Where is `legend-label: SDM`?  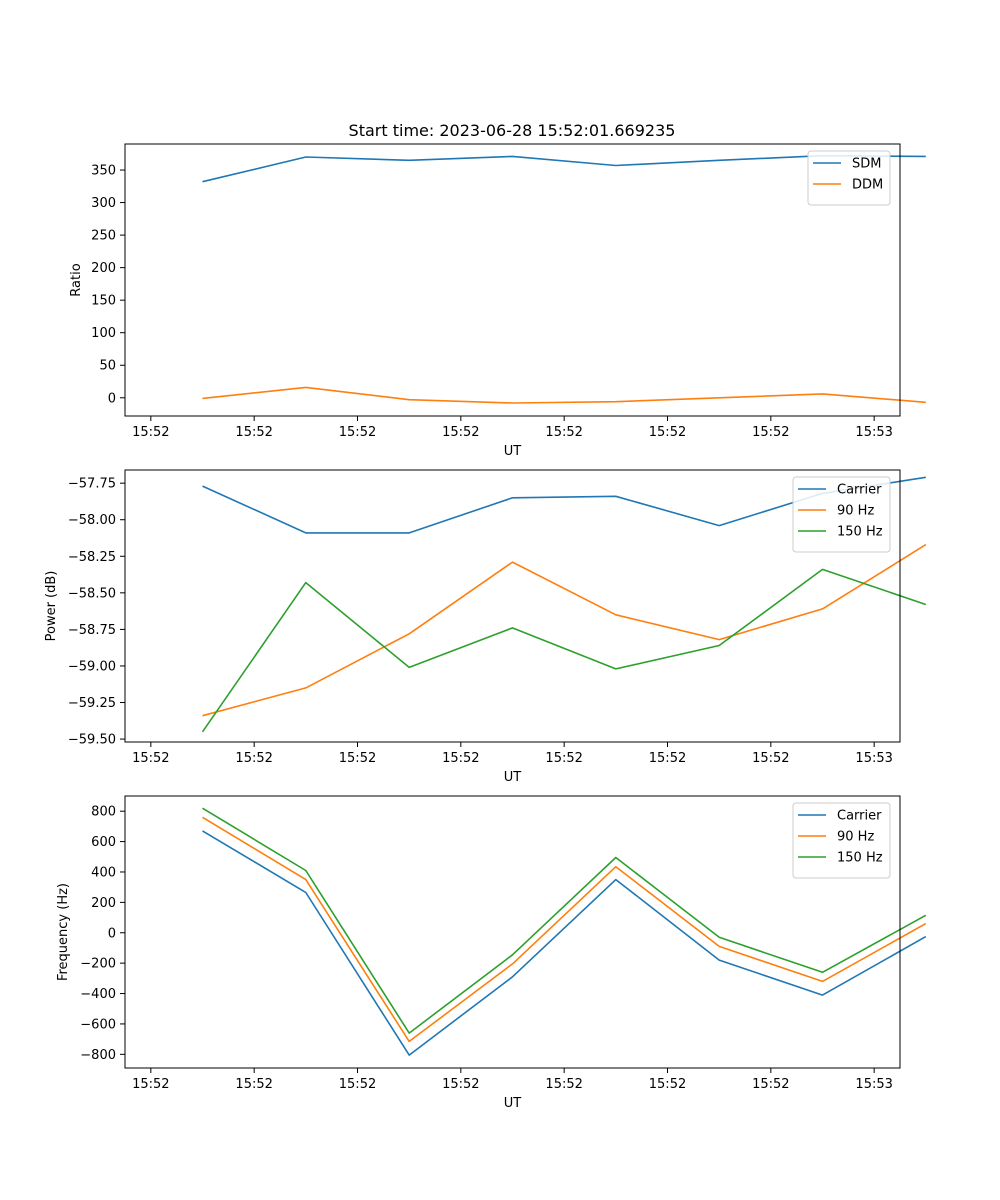
legend-label: SDM is located at coordinates (866, 164).